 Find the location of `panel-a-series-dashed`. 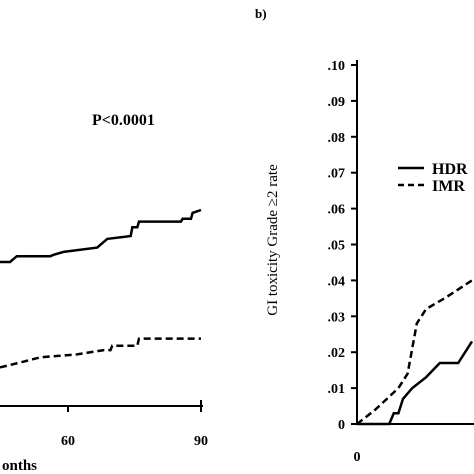

panel-a-series-dashed is located at coordinates (100, 353).